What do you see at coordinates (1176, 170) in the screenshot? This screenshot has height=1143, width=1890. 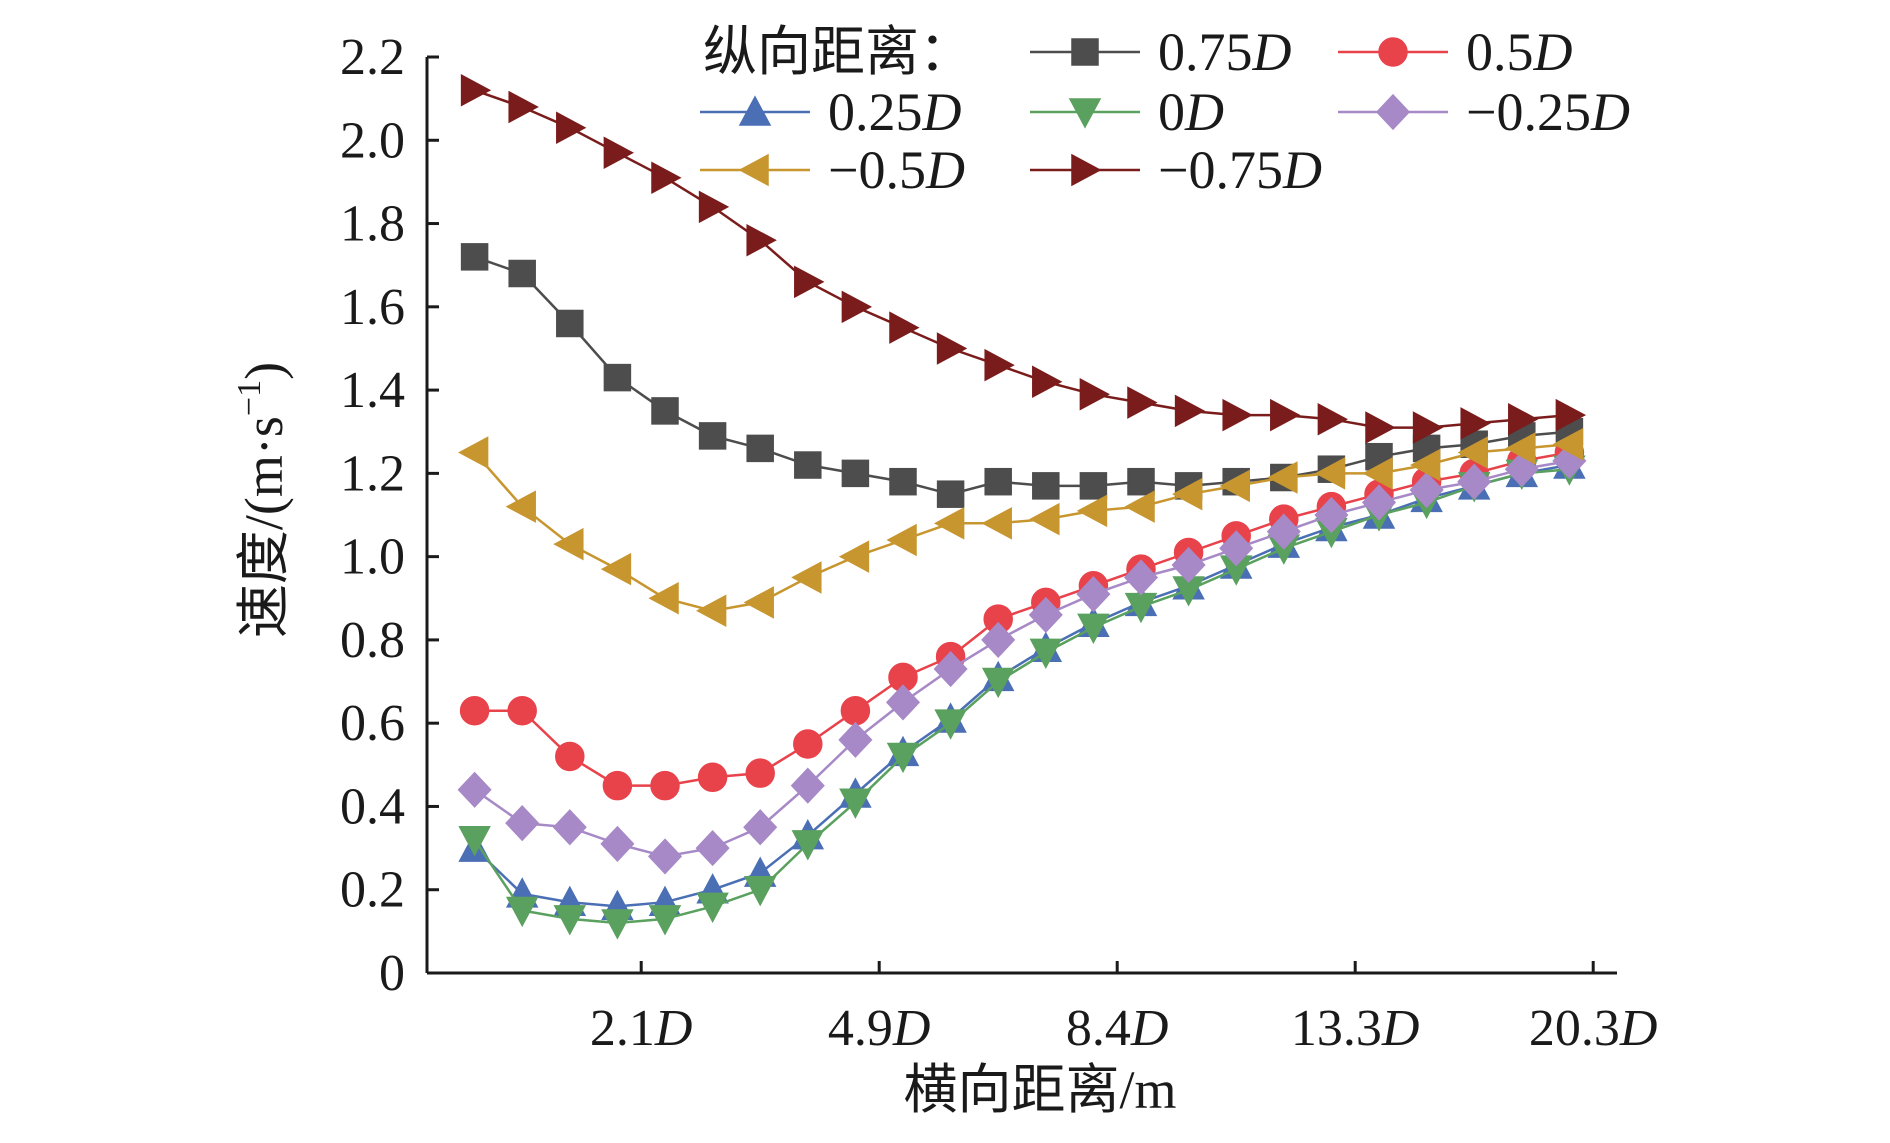 I see `legend-item: −0.75D` at bounding box center [1176, 170].